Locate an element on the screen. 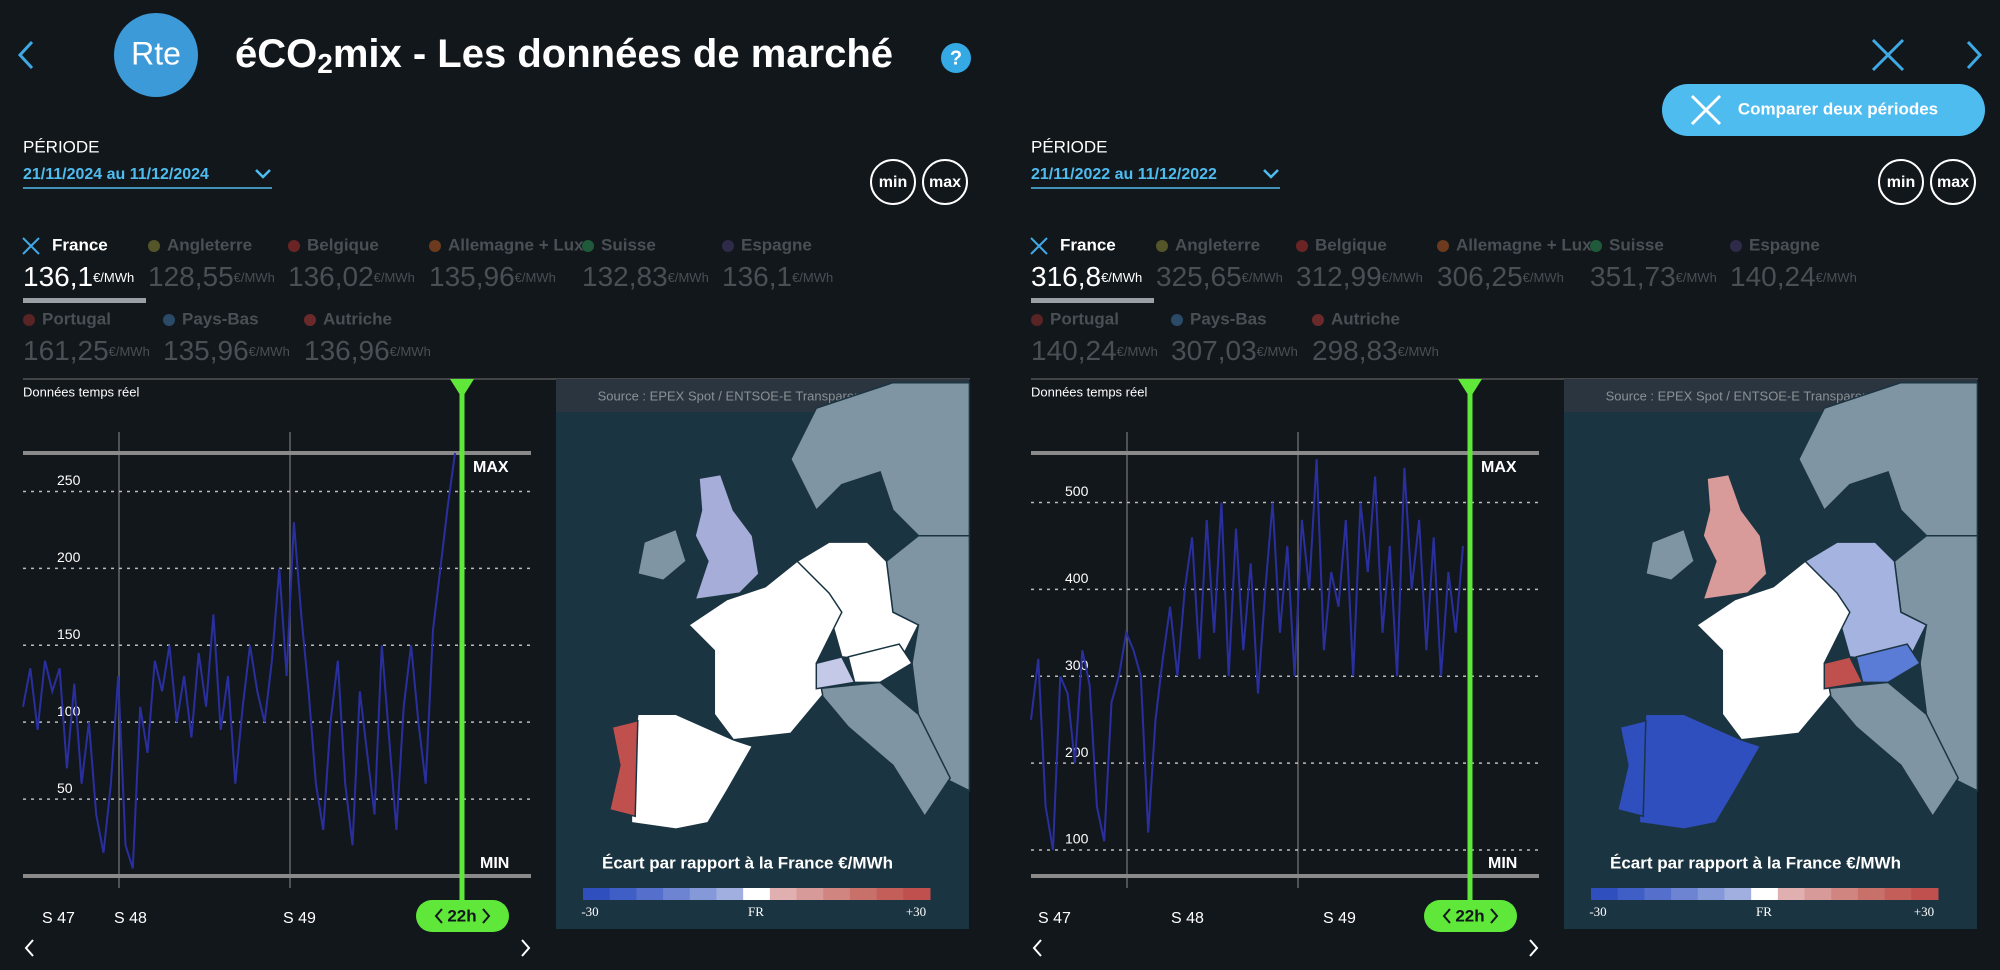 This screenshot has width=2000, height=970. country-value: 128,55€/MWh is located at coordinates (211, 276).